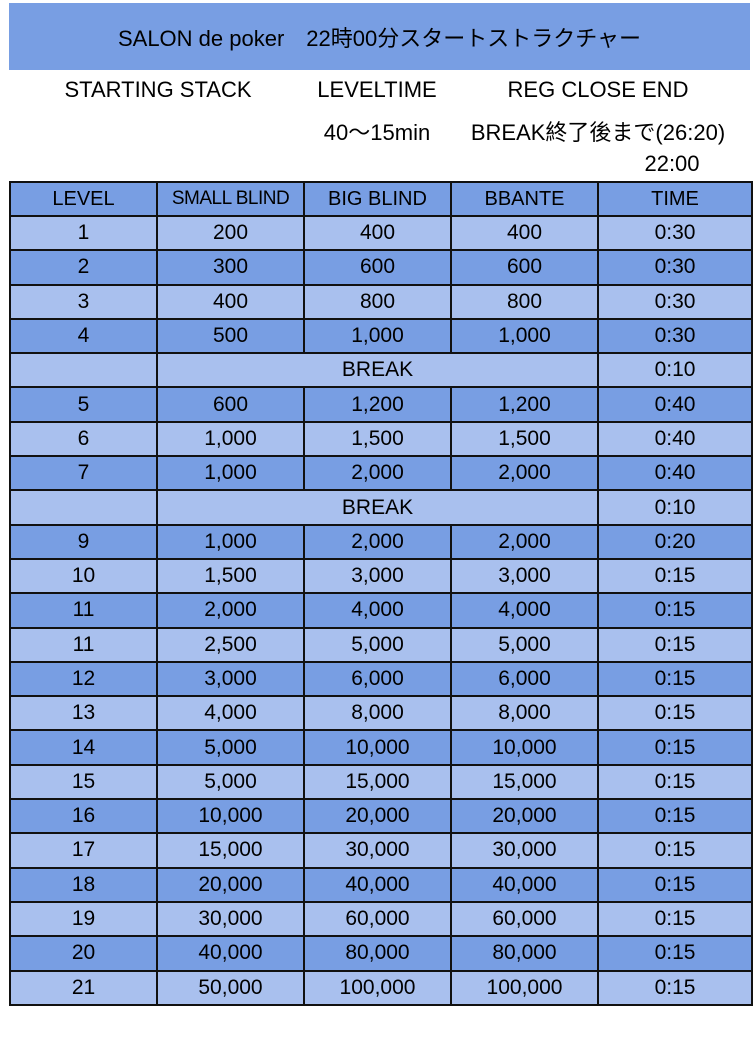 The width and height of the screenshot is (754, 1058). Describe the element at coordinates (83, 404) in the screenshot. I see `level-cell: 5` at that location.